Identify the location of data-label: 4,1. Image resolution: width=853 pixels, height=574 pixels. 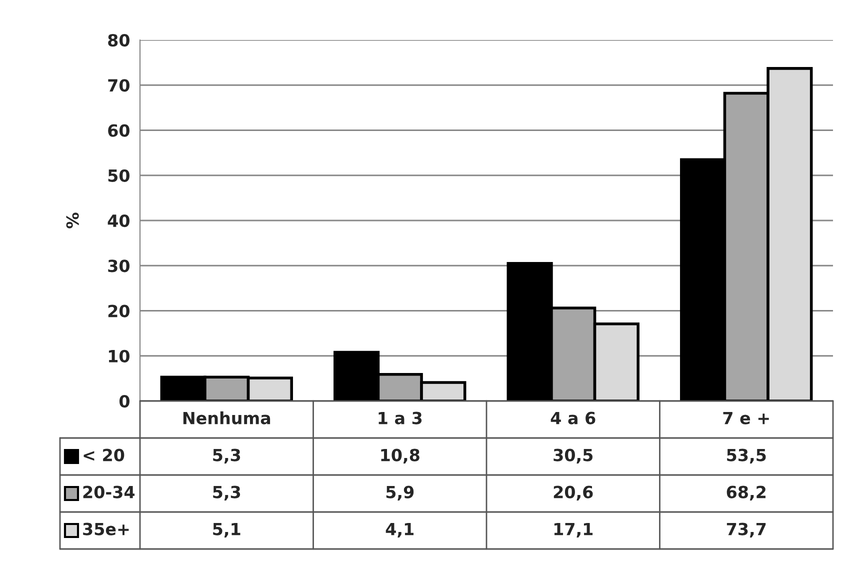
(400, 530).